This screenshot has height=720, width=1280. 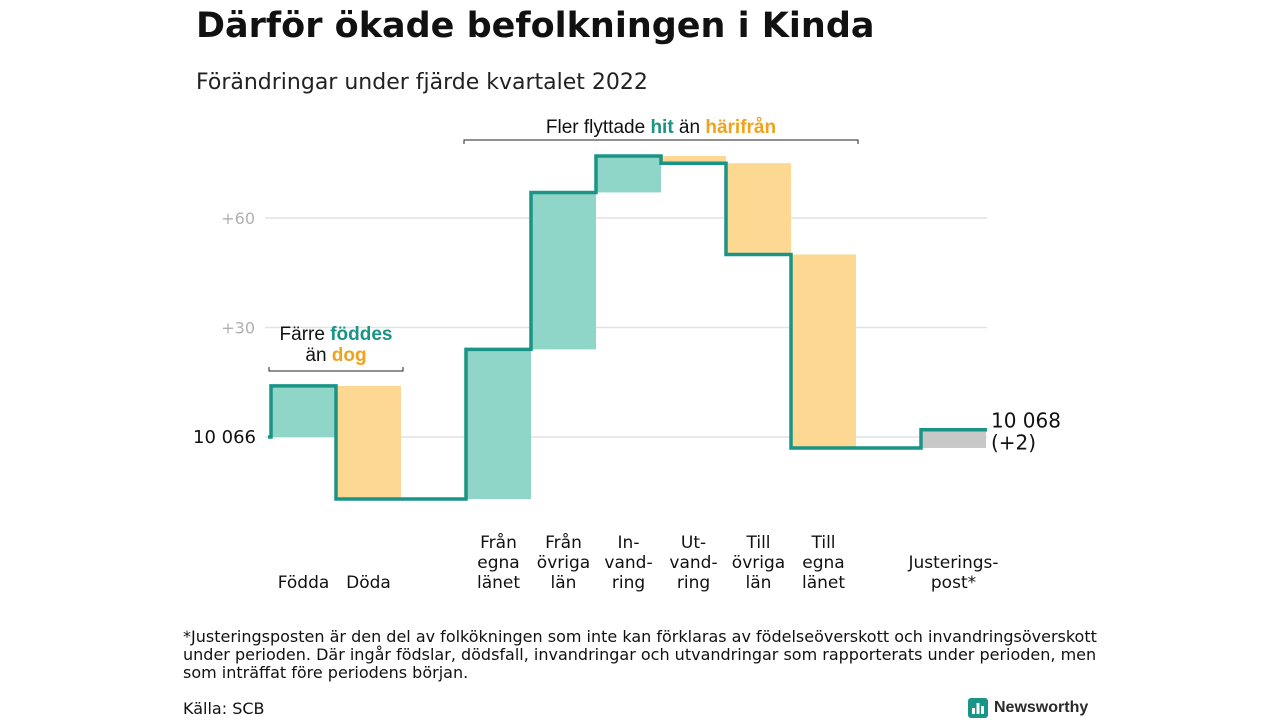 What do you see at coordinates (224, 437) in the screenshot?
I see `start-value-label: 10 066` at bounding box center [224, 437].